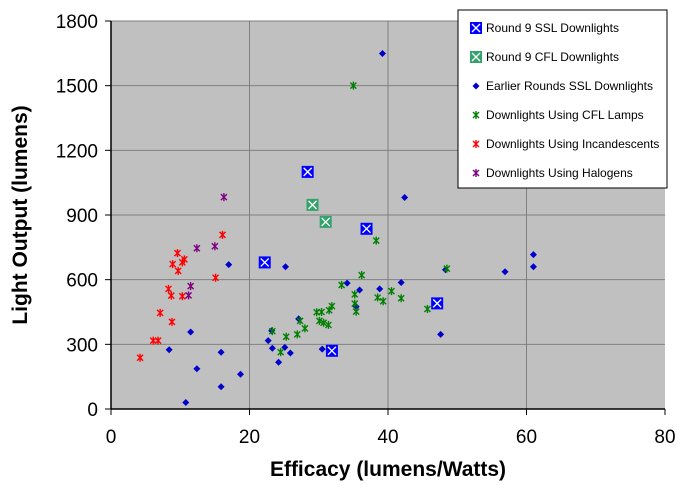  I want to click on x-tick-label: 40, so click(387, 437).